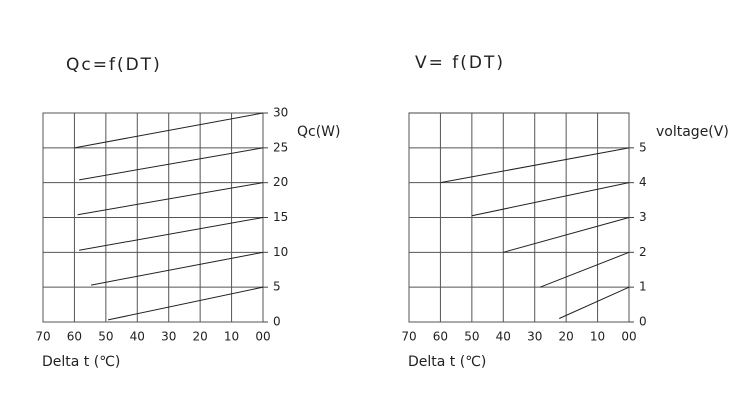  I want to click on y-tick-label: 2, so click(643, 252).